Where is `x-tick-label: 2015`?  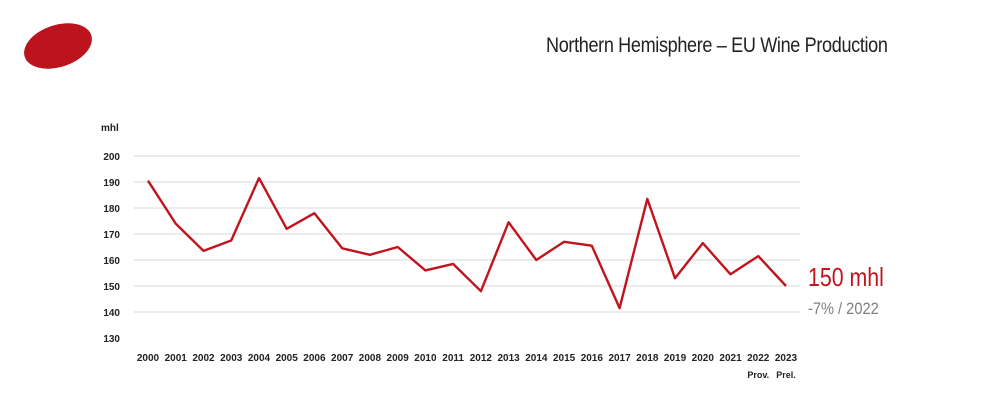 x-tick-label: 2015 is located at coordinates (564, 358).